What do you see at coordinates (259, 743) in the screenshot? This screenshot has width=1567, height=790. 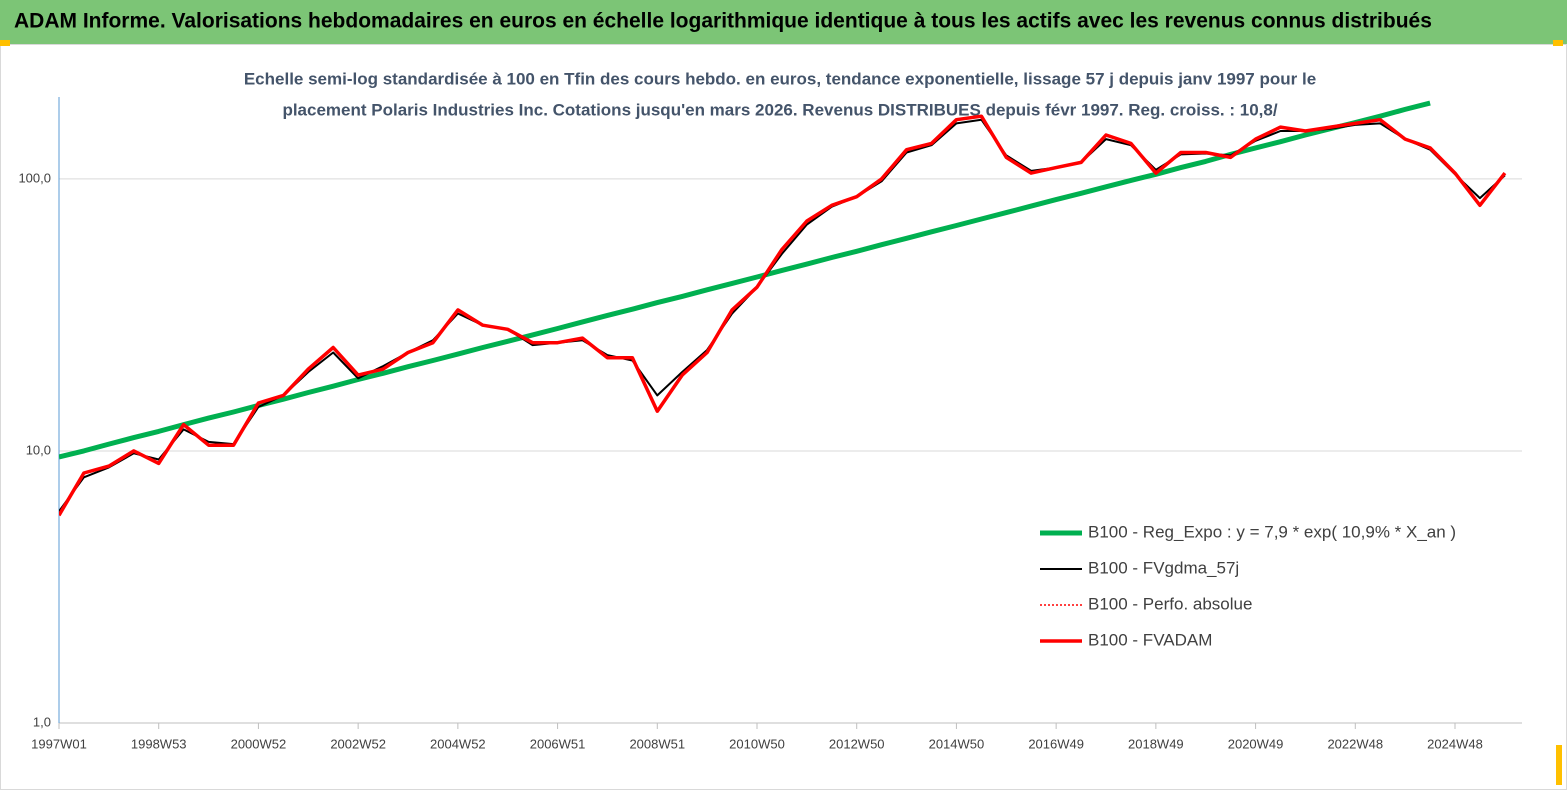 I see `x-tick-label: 2000W52` at bounding box center [259, 743].